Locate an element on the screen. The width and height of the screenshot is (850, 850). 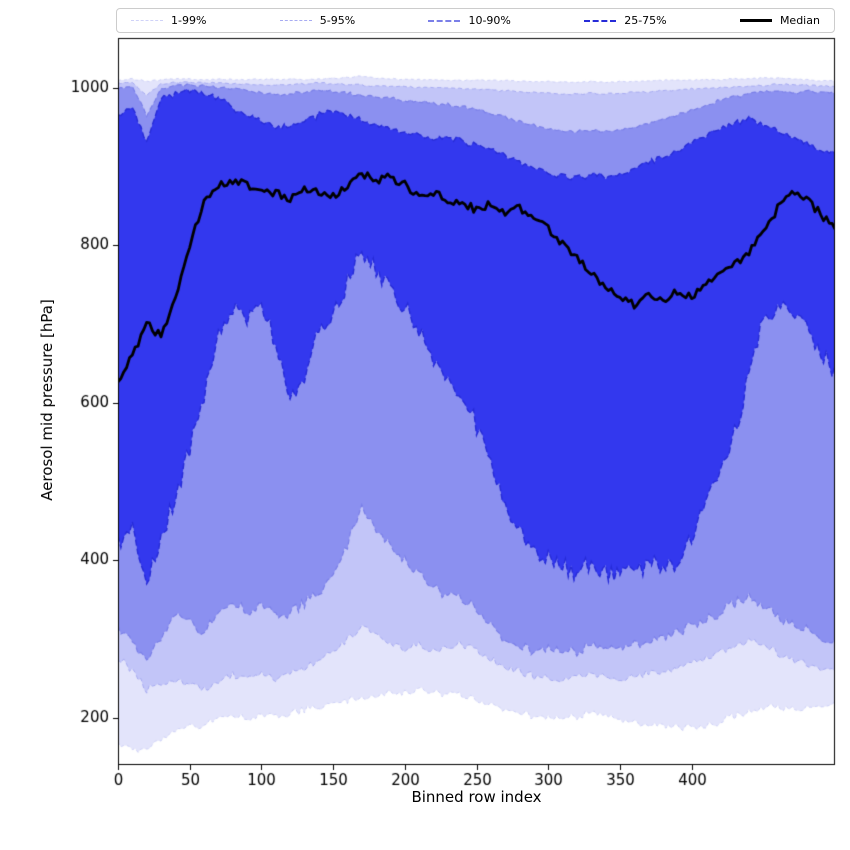
x-axis-label: Binned row index is located at coordinates (476, 797).